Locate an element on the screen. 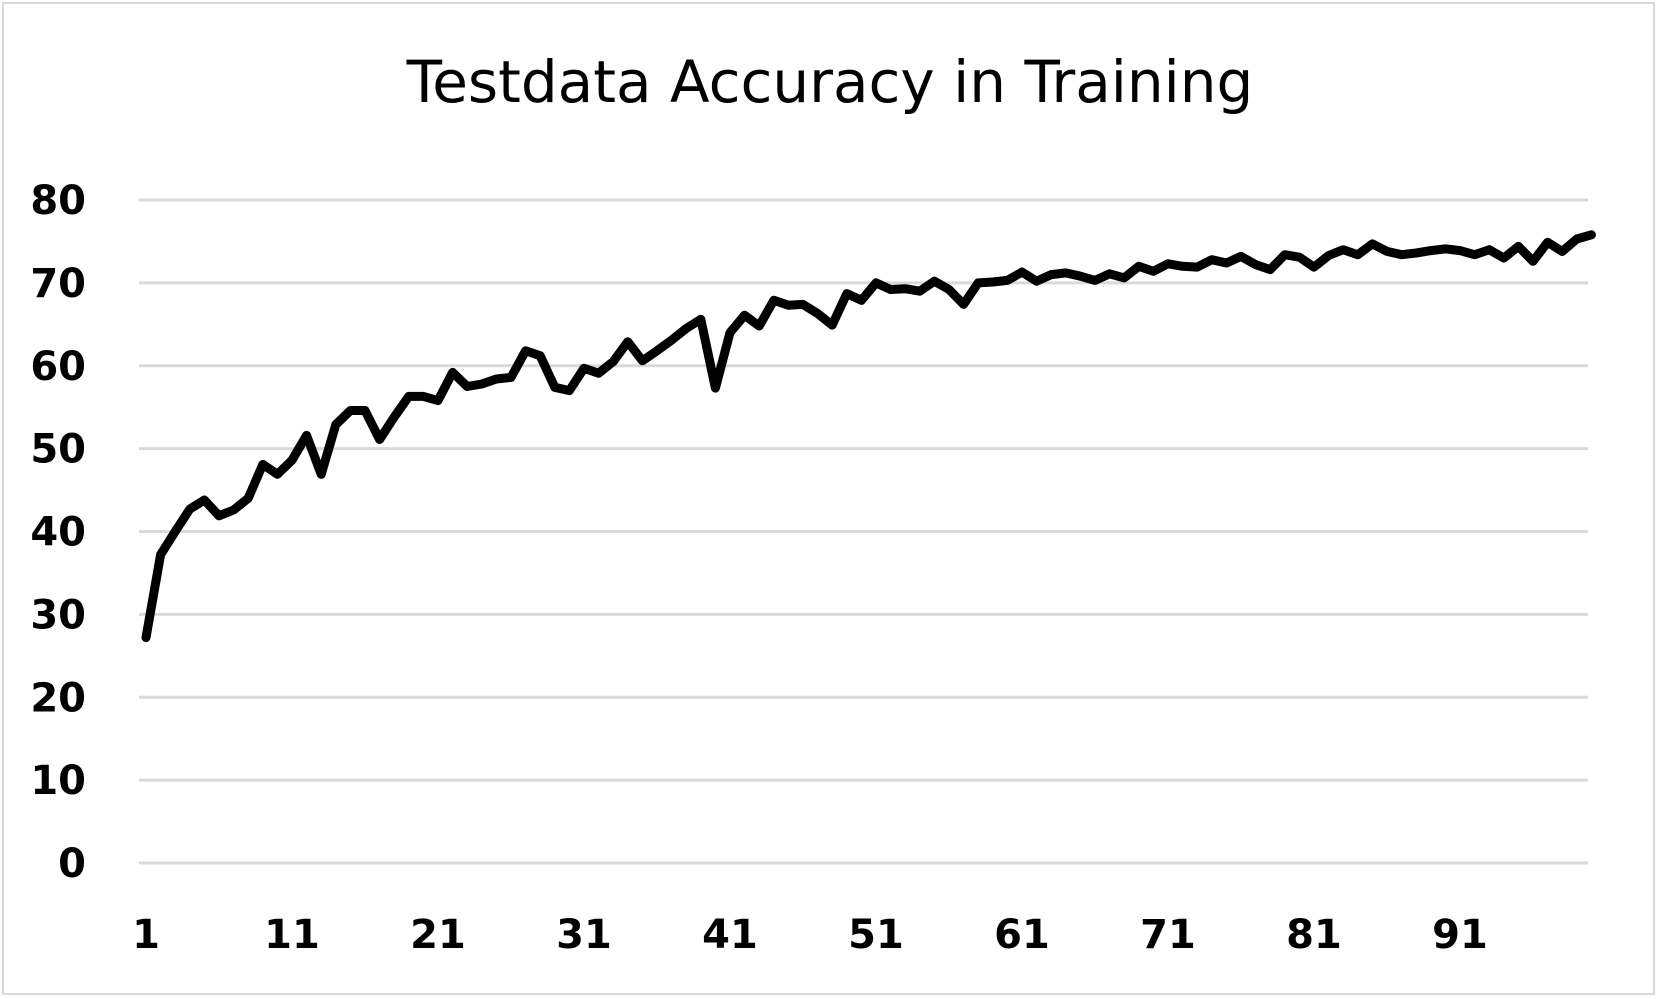 Image resolution: width=1659 pixels, height=999 pixels. y-tick-label: 0 is located at coordinates (72, 864).